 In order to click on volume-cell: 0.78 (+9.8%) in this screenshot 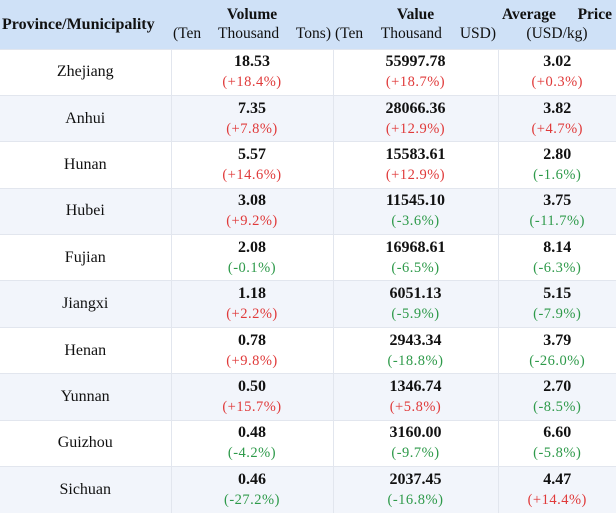, I will do `click(251, 350)`.